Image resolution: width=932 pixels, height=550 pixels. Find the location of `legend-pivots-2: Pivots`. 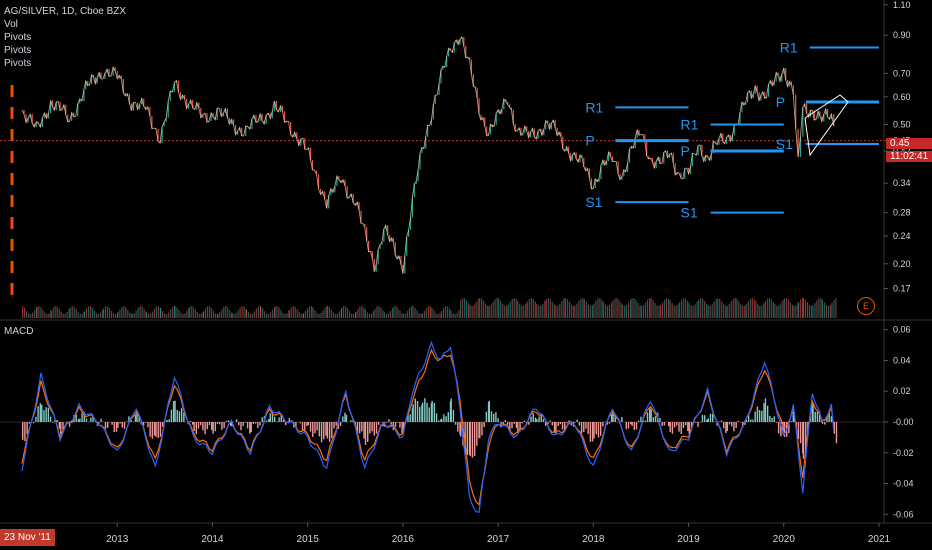

legend-pivots-2: Pivots is located at coordinates (18, 50).